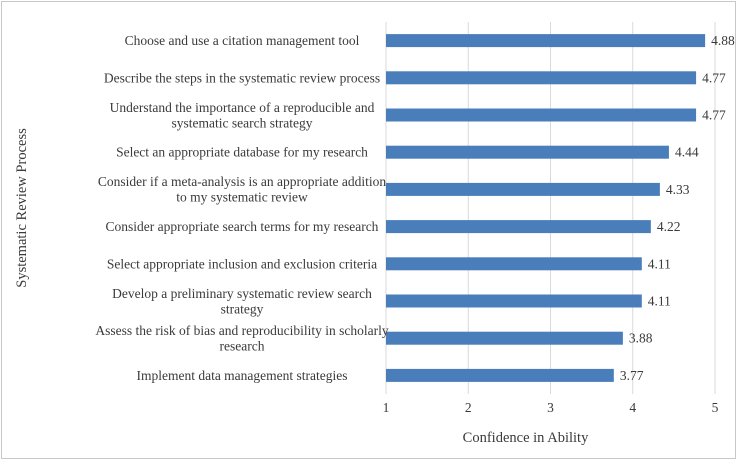 The image size is (739, 462). I want to click on category-label-line: Implement data management strategies, so click(241, 375).